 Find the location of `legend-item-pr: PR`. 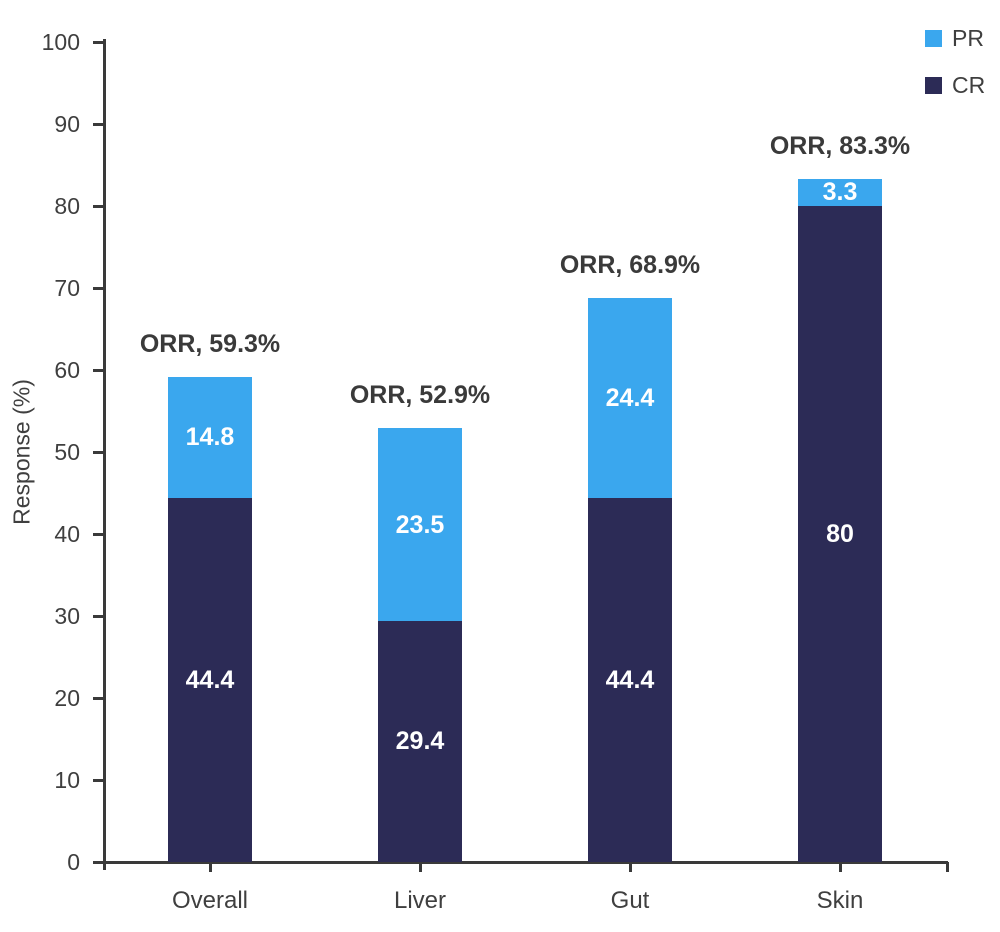

legend-item-pr: PR is located at coordinates (954, 38).